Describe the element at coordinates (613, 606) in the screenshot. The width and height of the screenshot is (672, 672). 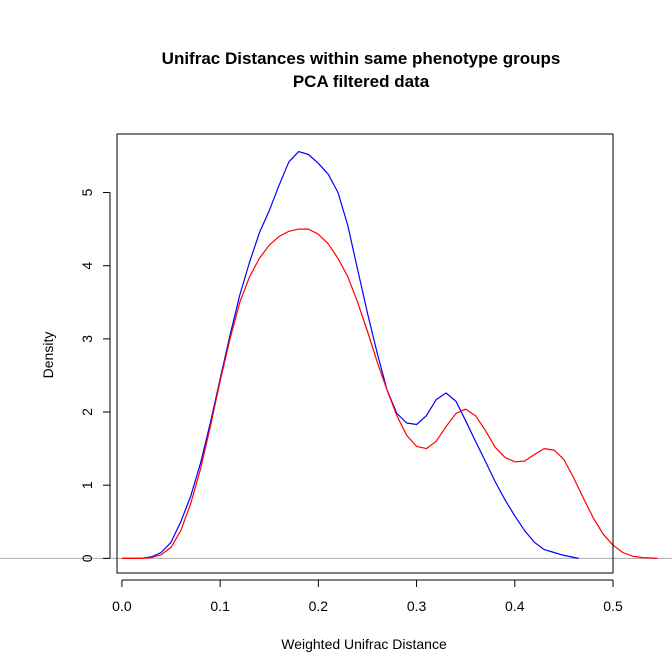
I see `x-tick-label: 0.5` at that location.